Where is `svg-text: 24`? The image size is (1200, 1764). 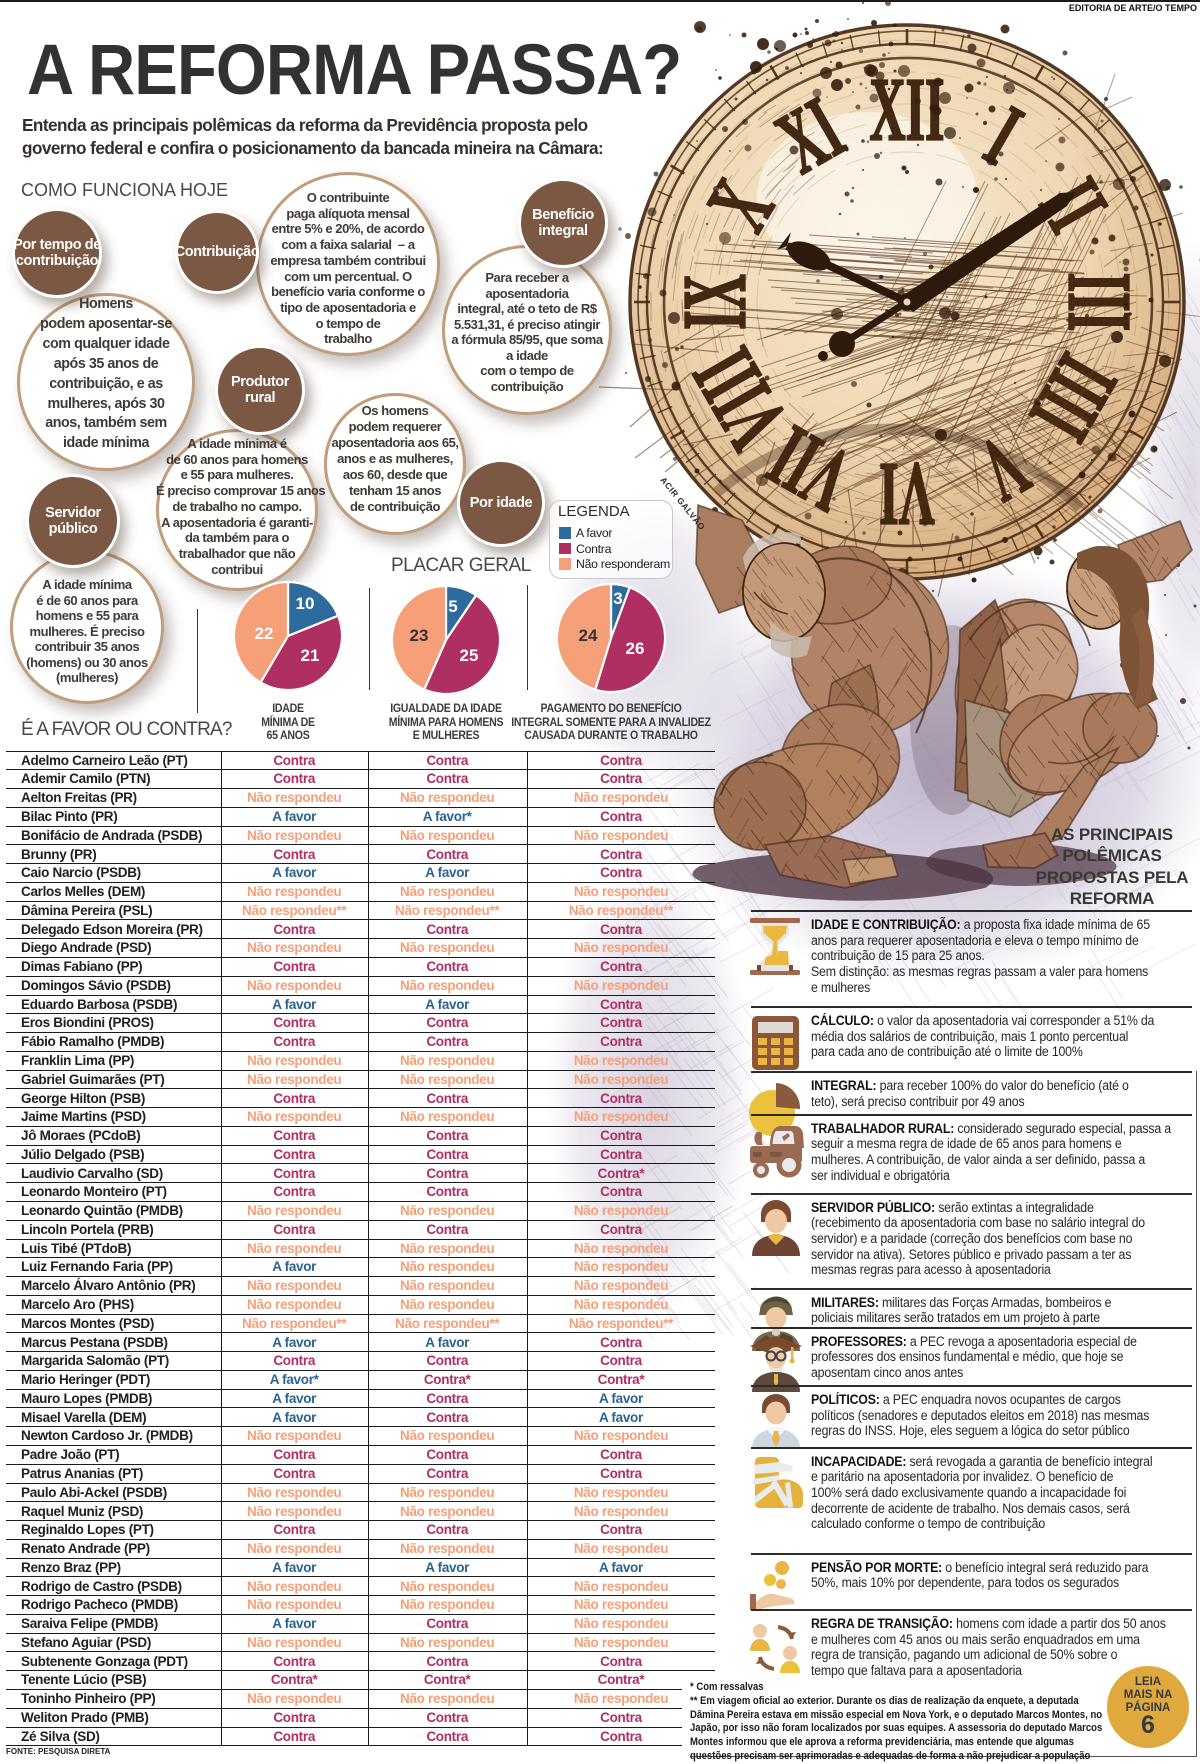
svg-text: 24 is located at coordinates (588, 635).